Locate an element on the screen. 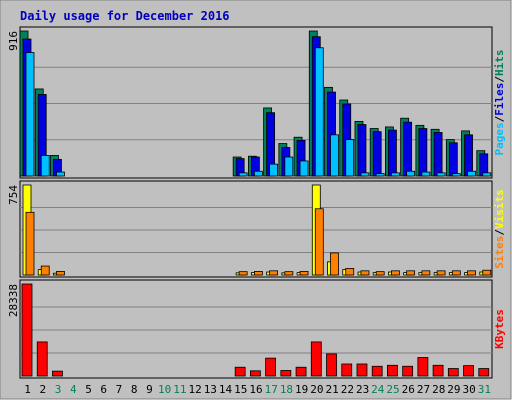 This screenshot has height=400, width=512. x-tick-label: 19 is located at coordinates (301, 389).